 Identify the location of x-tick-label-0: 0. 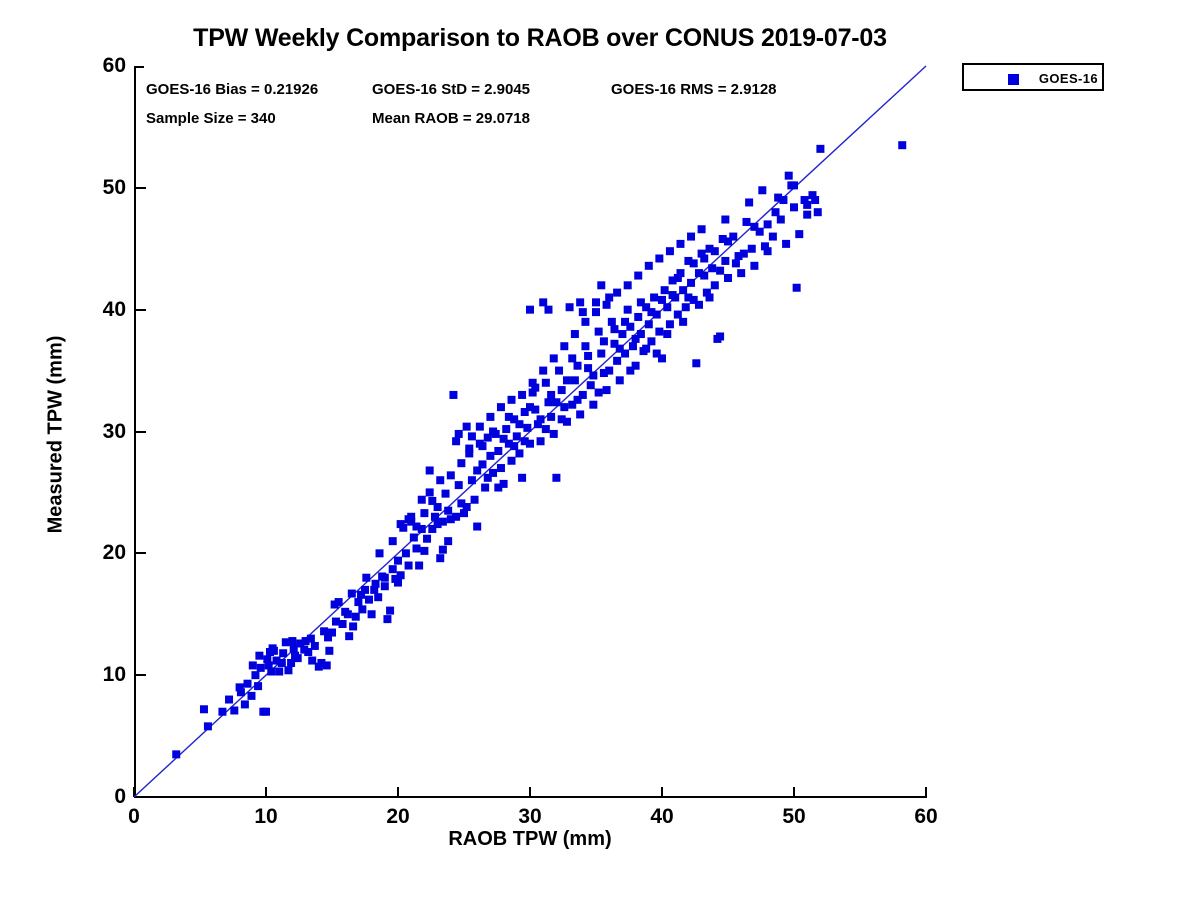
(134, 816).